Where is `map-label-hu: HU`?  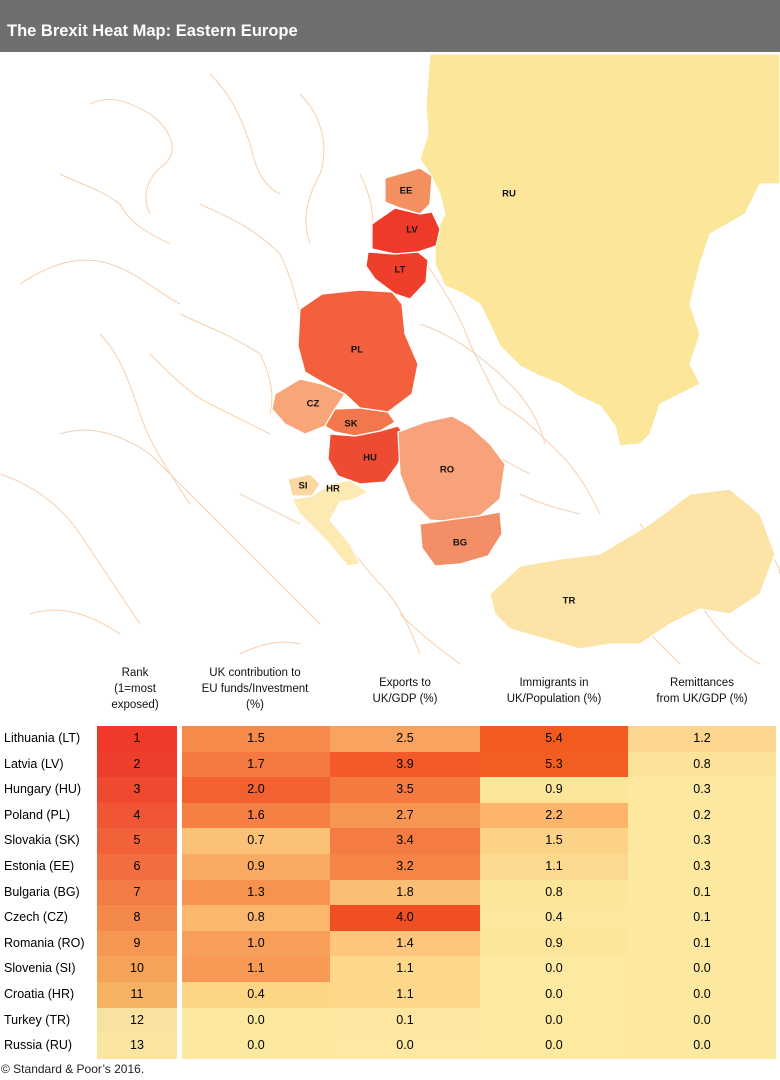
map-label-hu: HU is located at coordinates (370, 458).